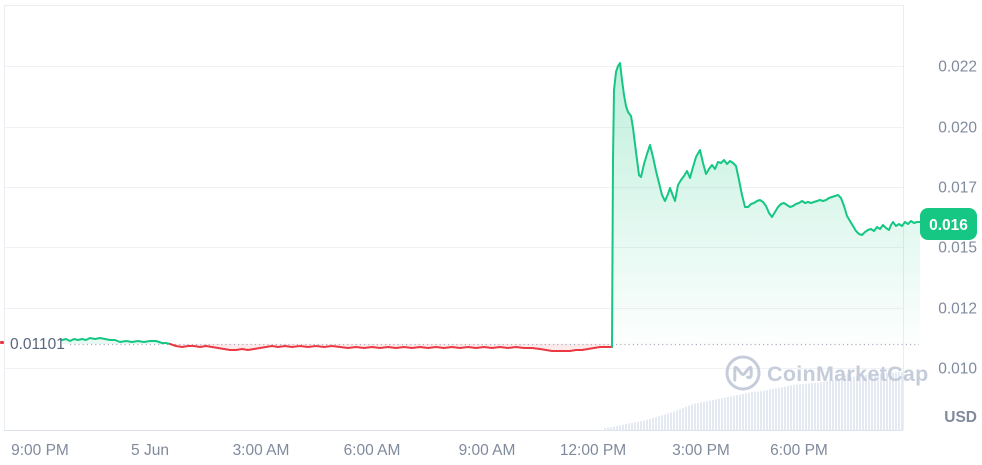 This screenshot has height=465, width=982. I want to click on coinmarketcap-logo-circle, so click(743, 373).